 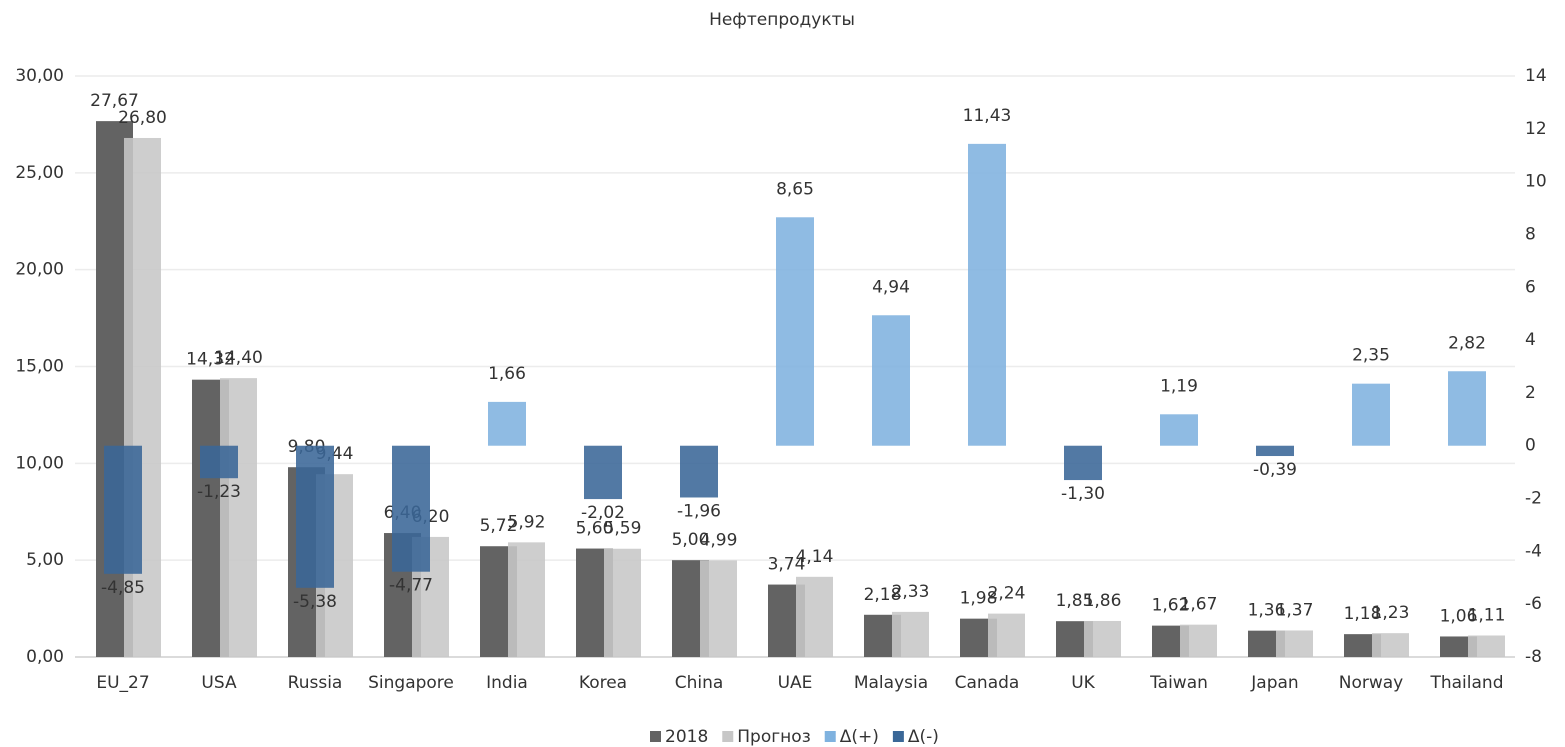 I want to click on y-tick-label: 0,00, so click(x=45, y=657).